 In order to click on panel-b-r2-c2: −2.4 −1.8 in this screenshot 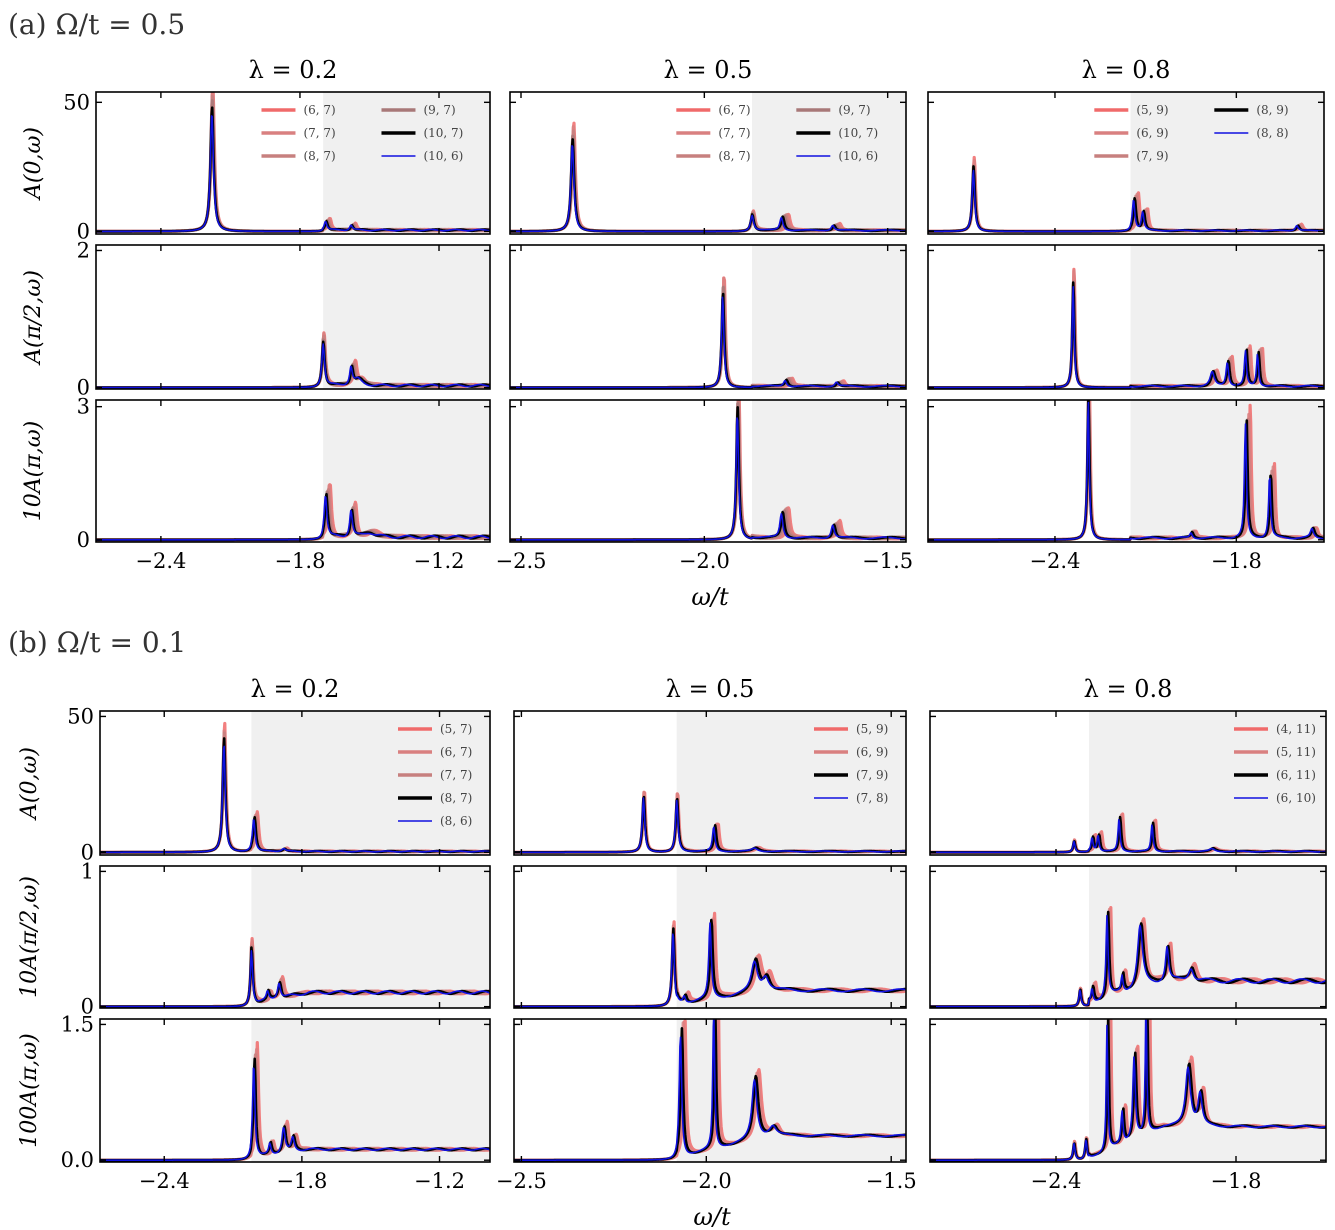, I will do `click(1128, 1105)`.